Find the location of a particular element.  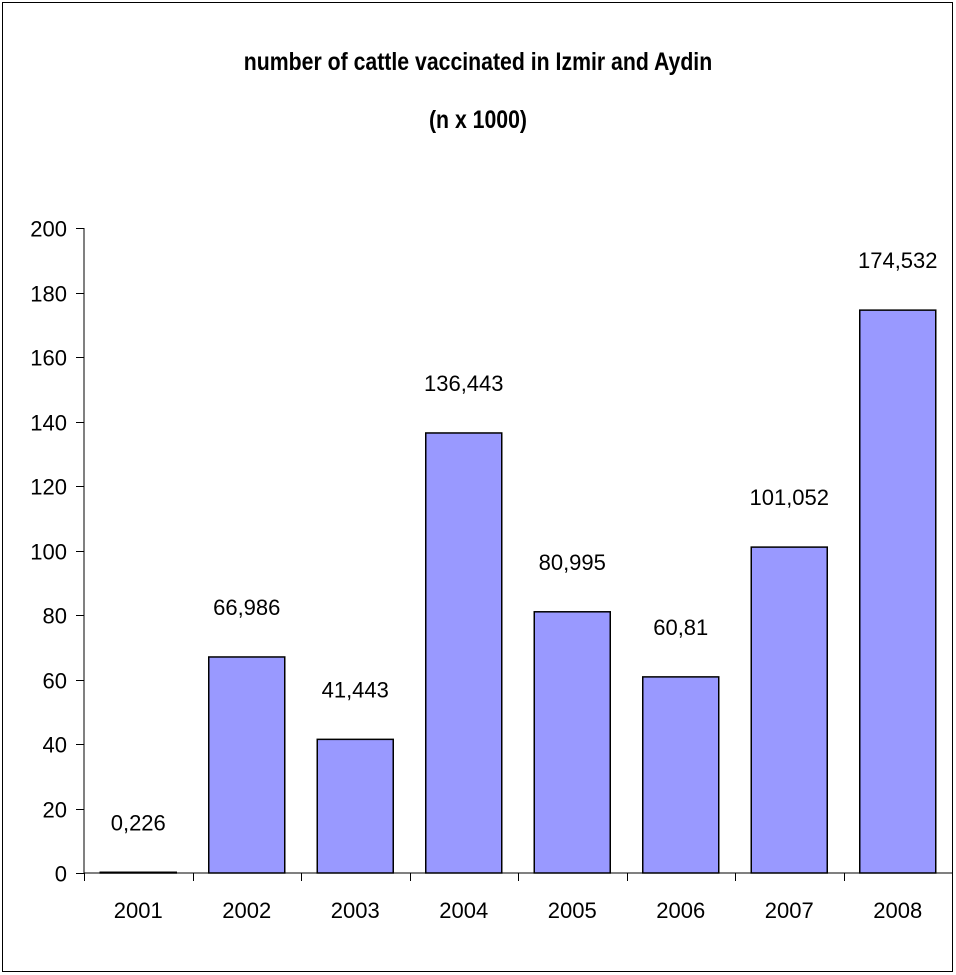

x-tick-label: 2002 is located at coordinates (246, 910).